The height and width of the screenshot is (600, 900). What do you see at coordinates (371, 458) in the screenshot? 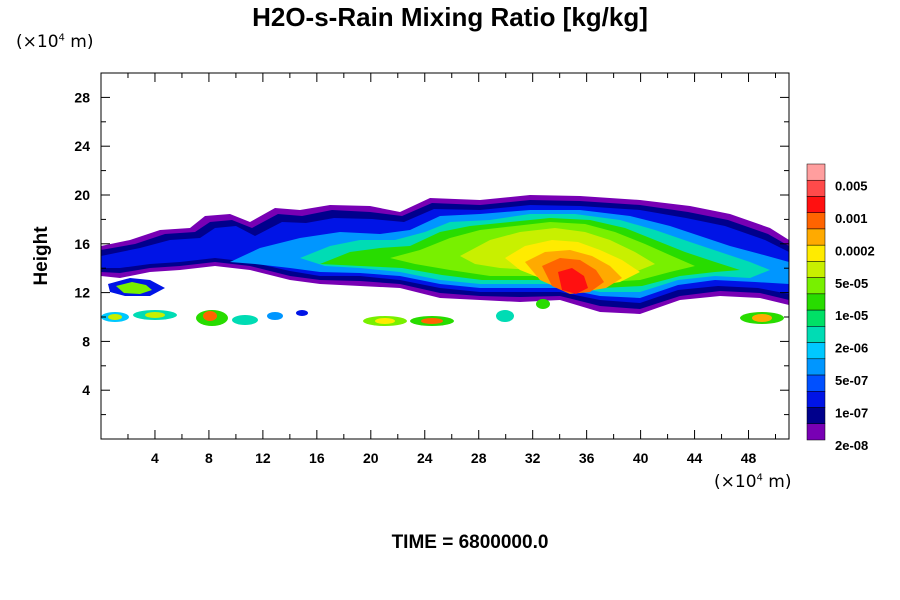
I see `x-tick-label: 20` at bounding box center [371, 458].